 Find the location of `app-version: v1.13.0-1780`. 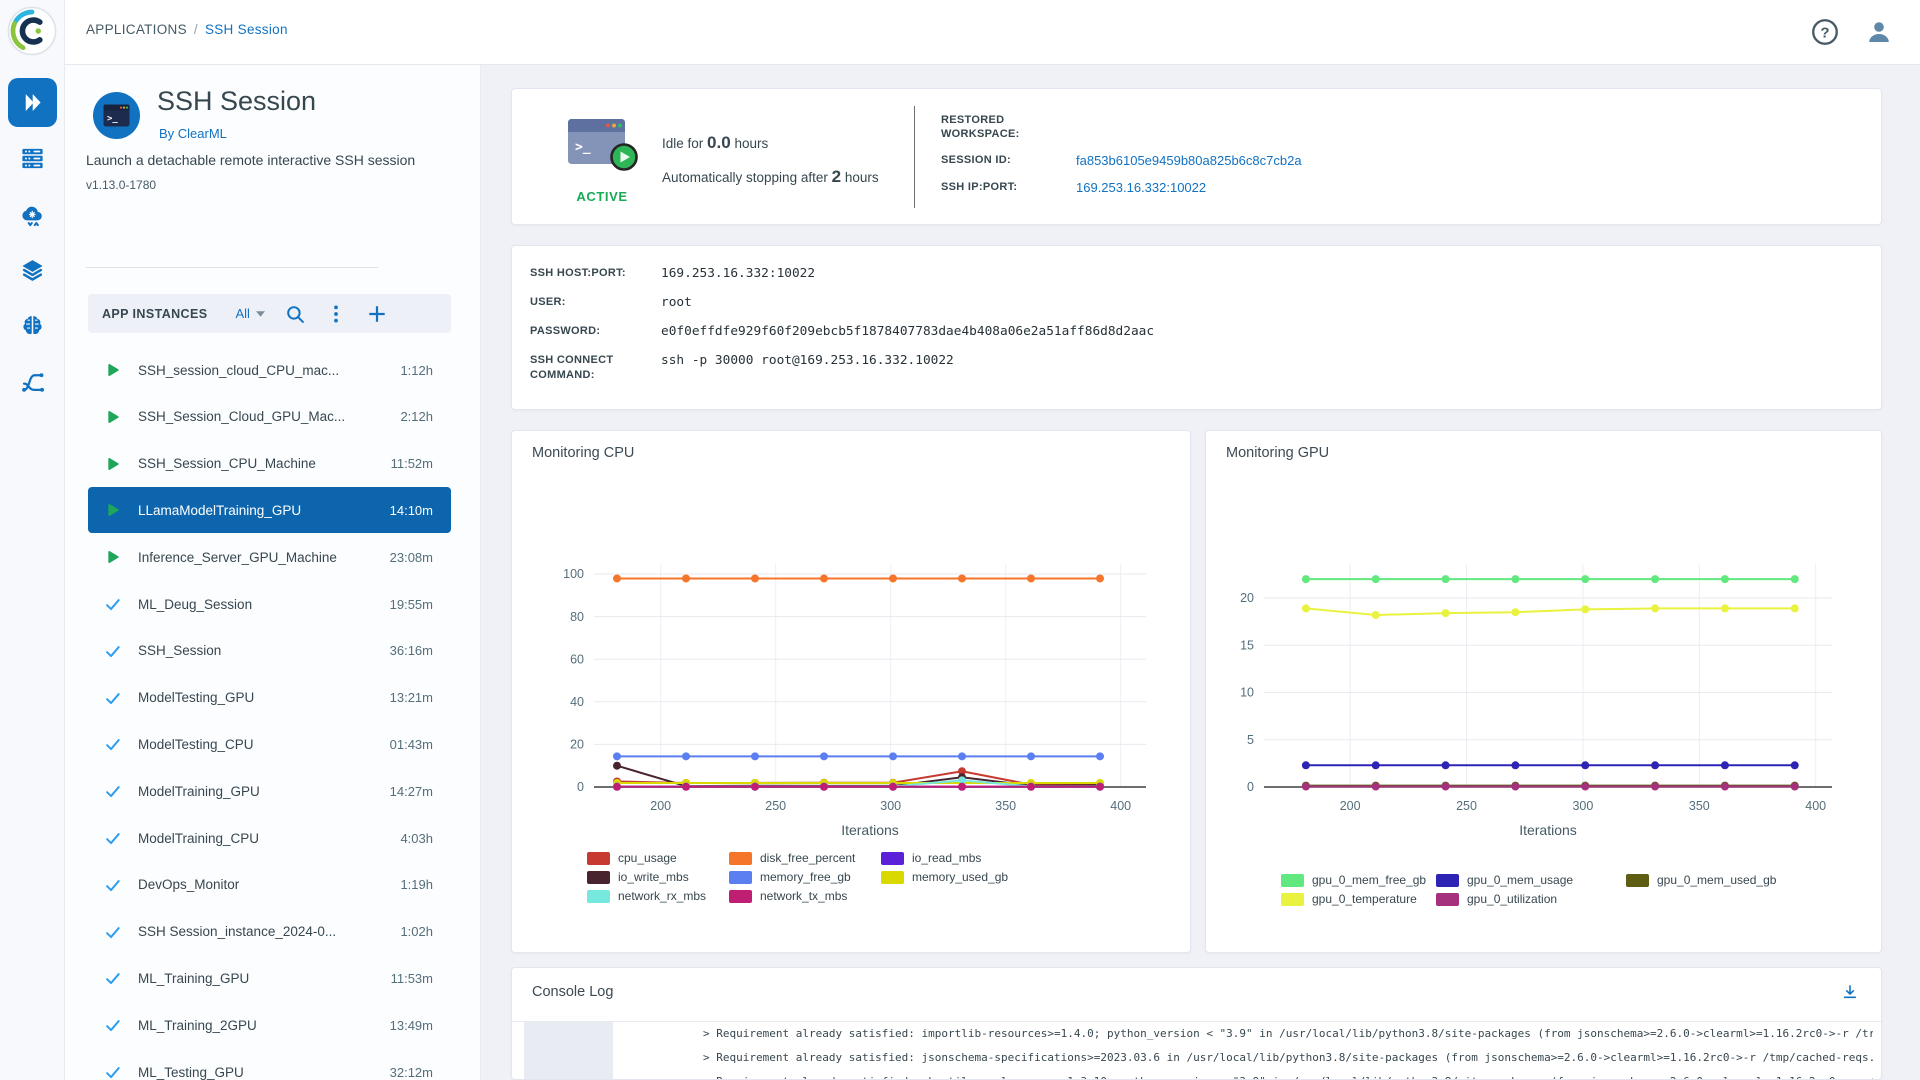

app-version: v1.13.0-1780 is located at coordinates (121, 185).